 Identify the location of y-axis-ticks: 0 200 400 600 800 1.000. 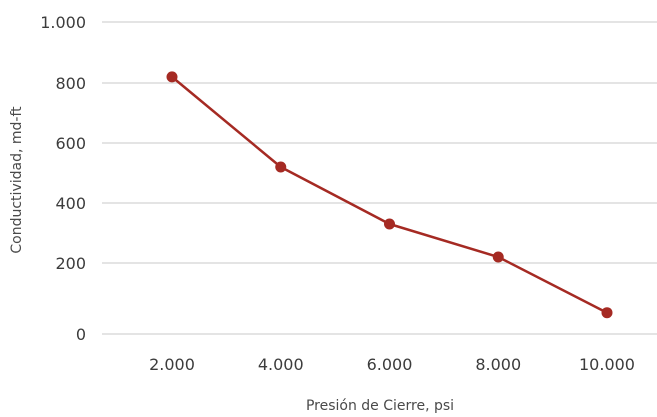
(63, 178).